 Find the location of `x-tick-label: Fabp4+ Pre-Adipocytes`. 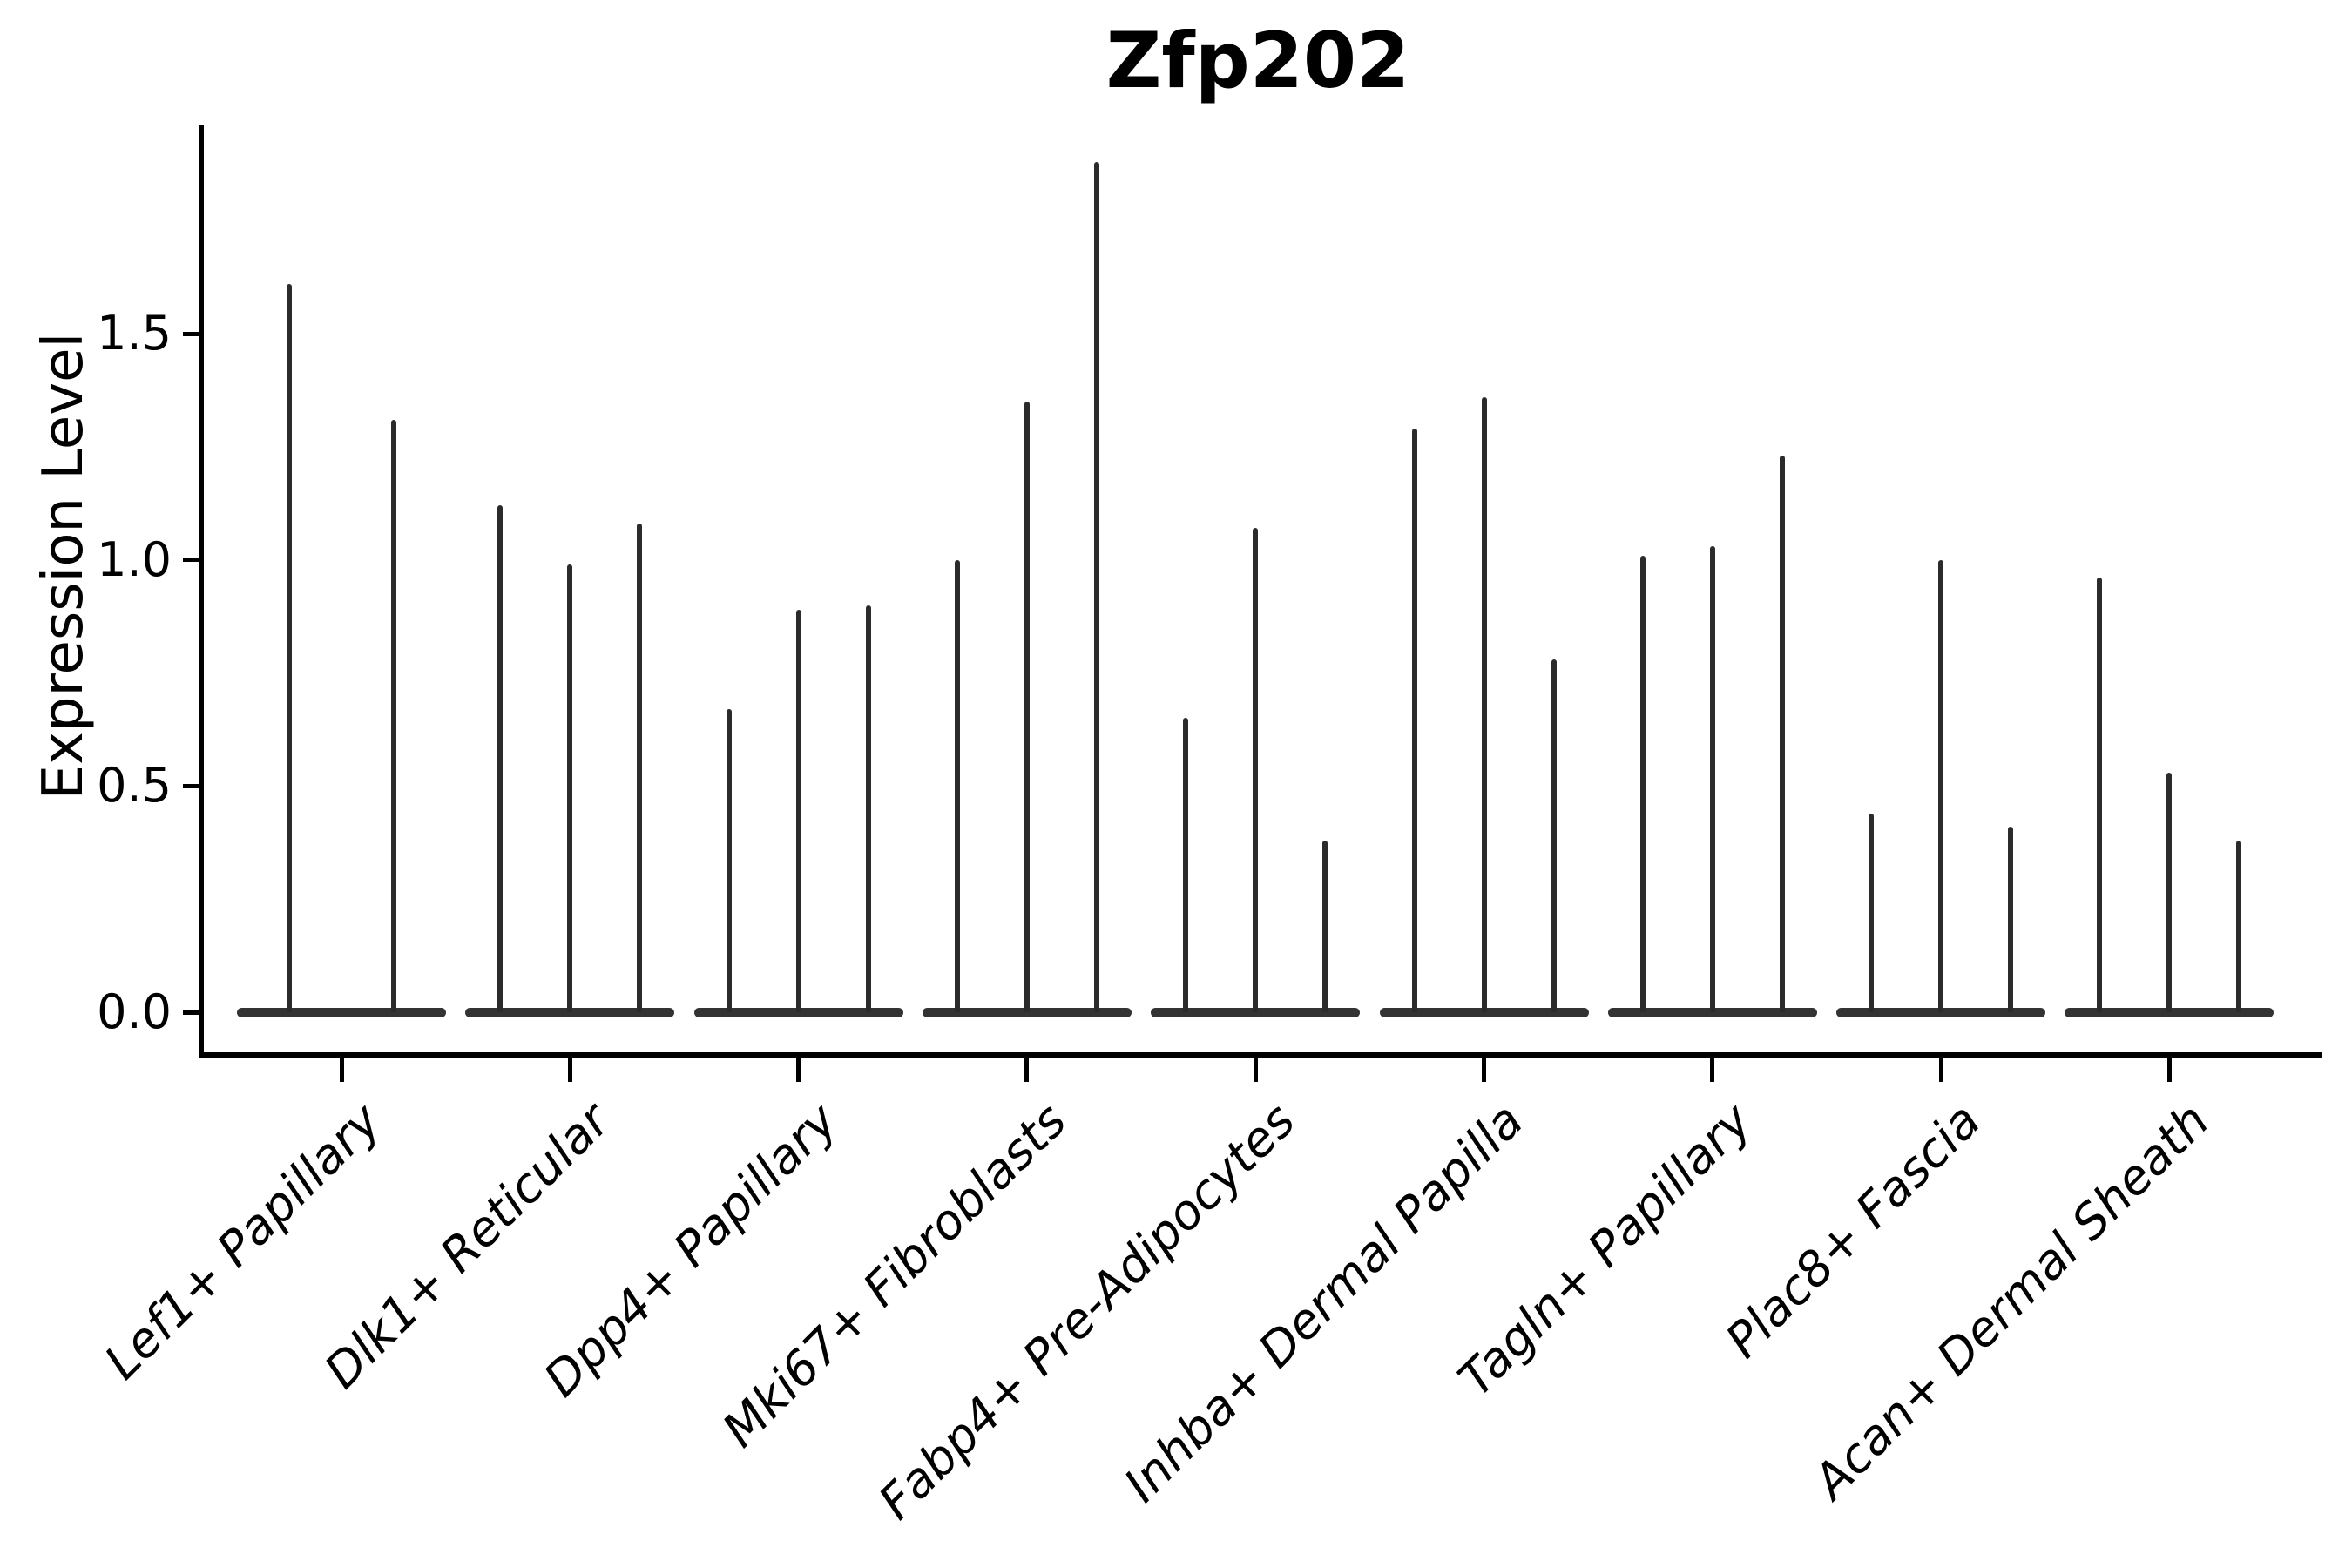

x-tick-label: Fabp4+ Pre-Adipocytes is located at coordinates (1087, 1311).